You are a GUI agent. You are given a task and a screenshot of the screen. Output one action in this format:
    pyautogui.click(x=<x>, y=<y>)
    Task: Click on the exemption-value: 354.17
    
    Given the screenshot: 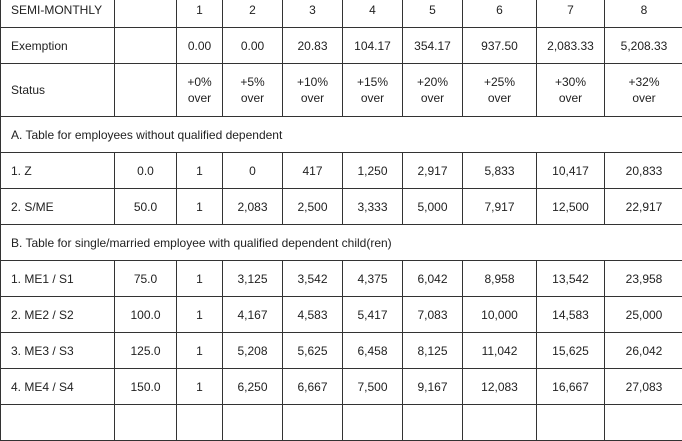 What is the action you would take?
    pyautogui.click(x=433, y=46)
    